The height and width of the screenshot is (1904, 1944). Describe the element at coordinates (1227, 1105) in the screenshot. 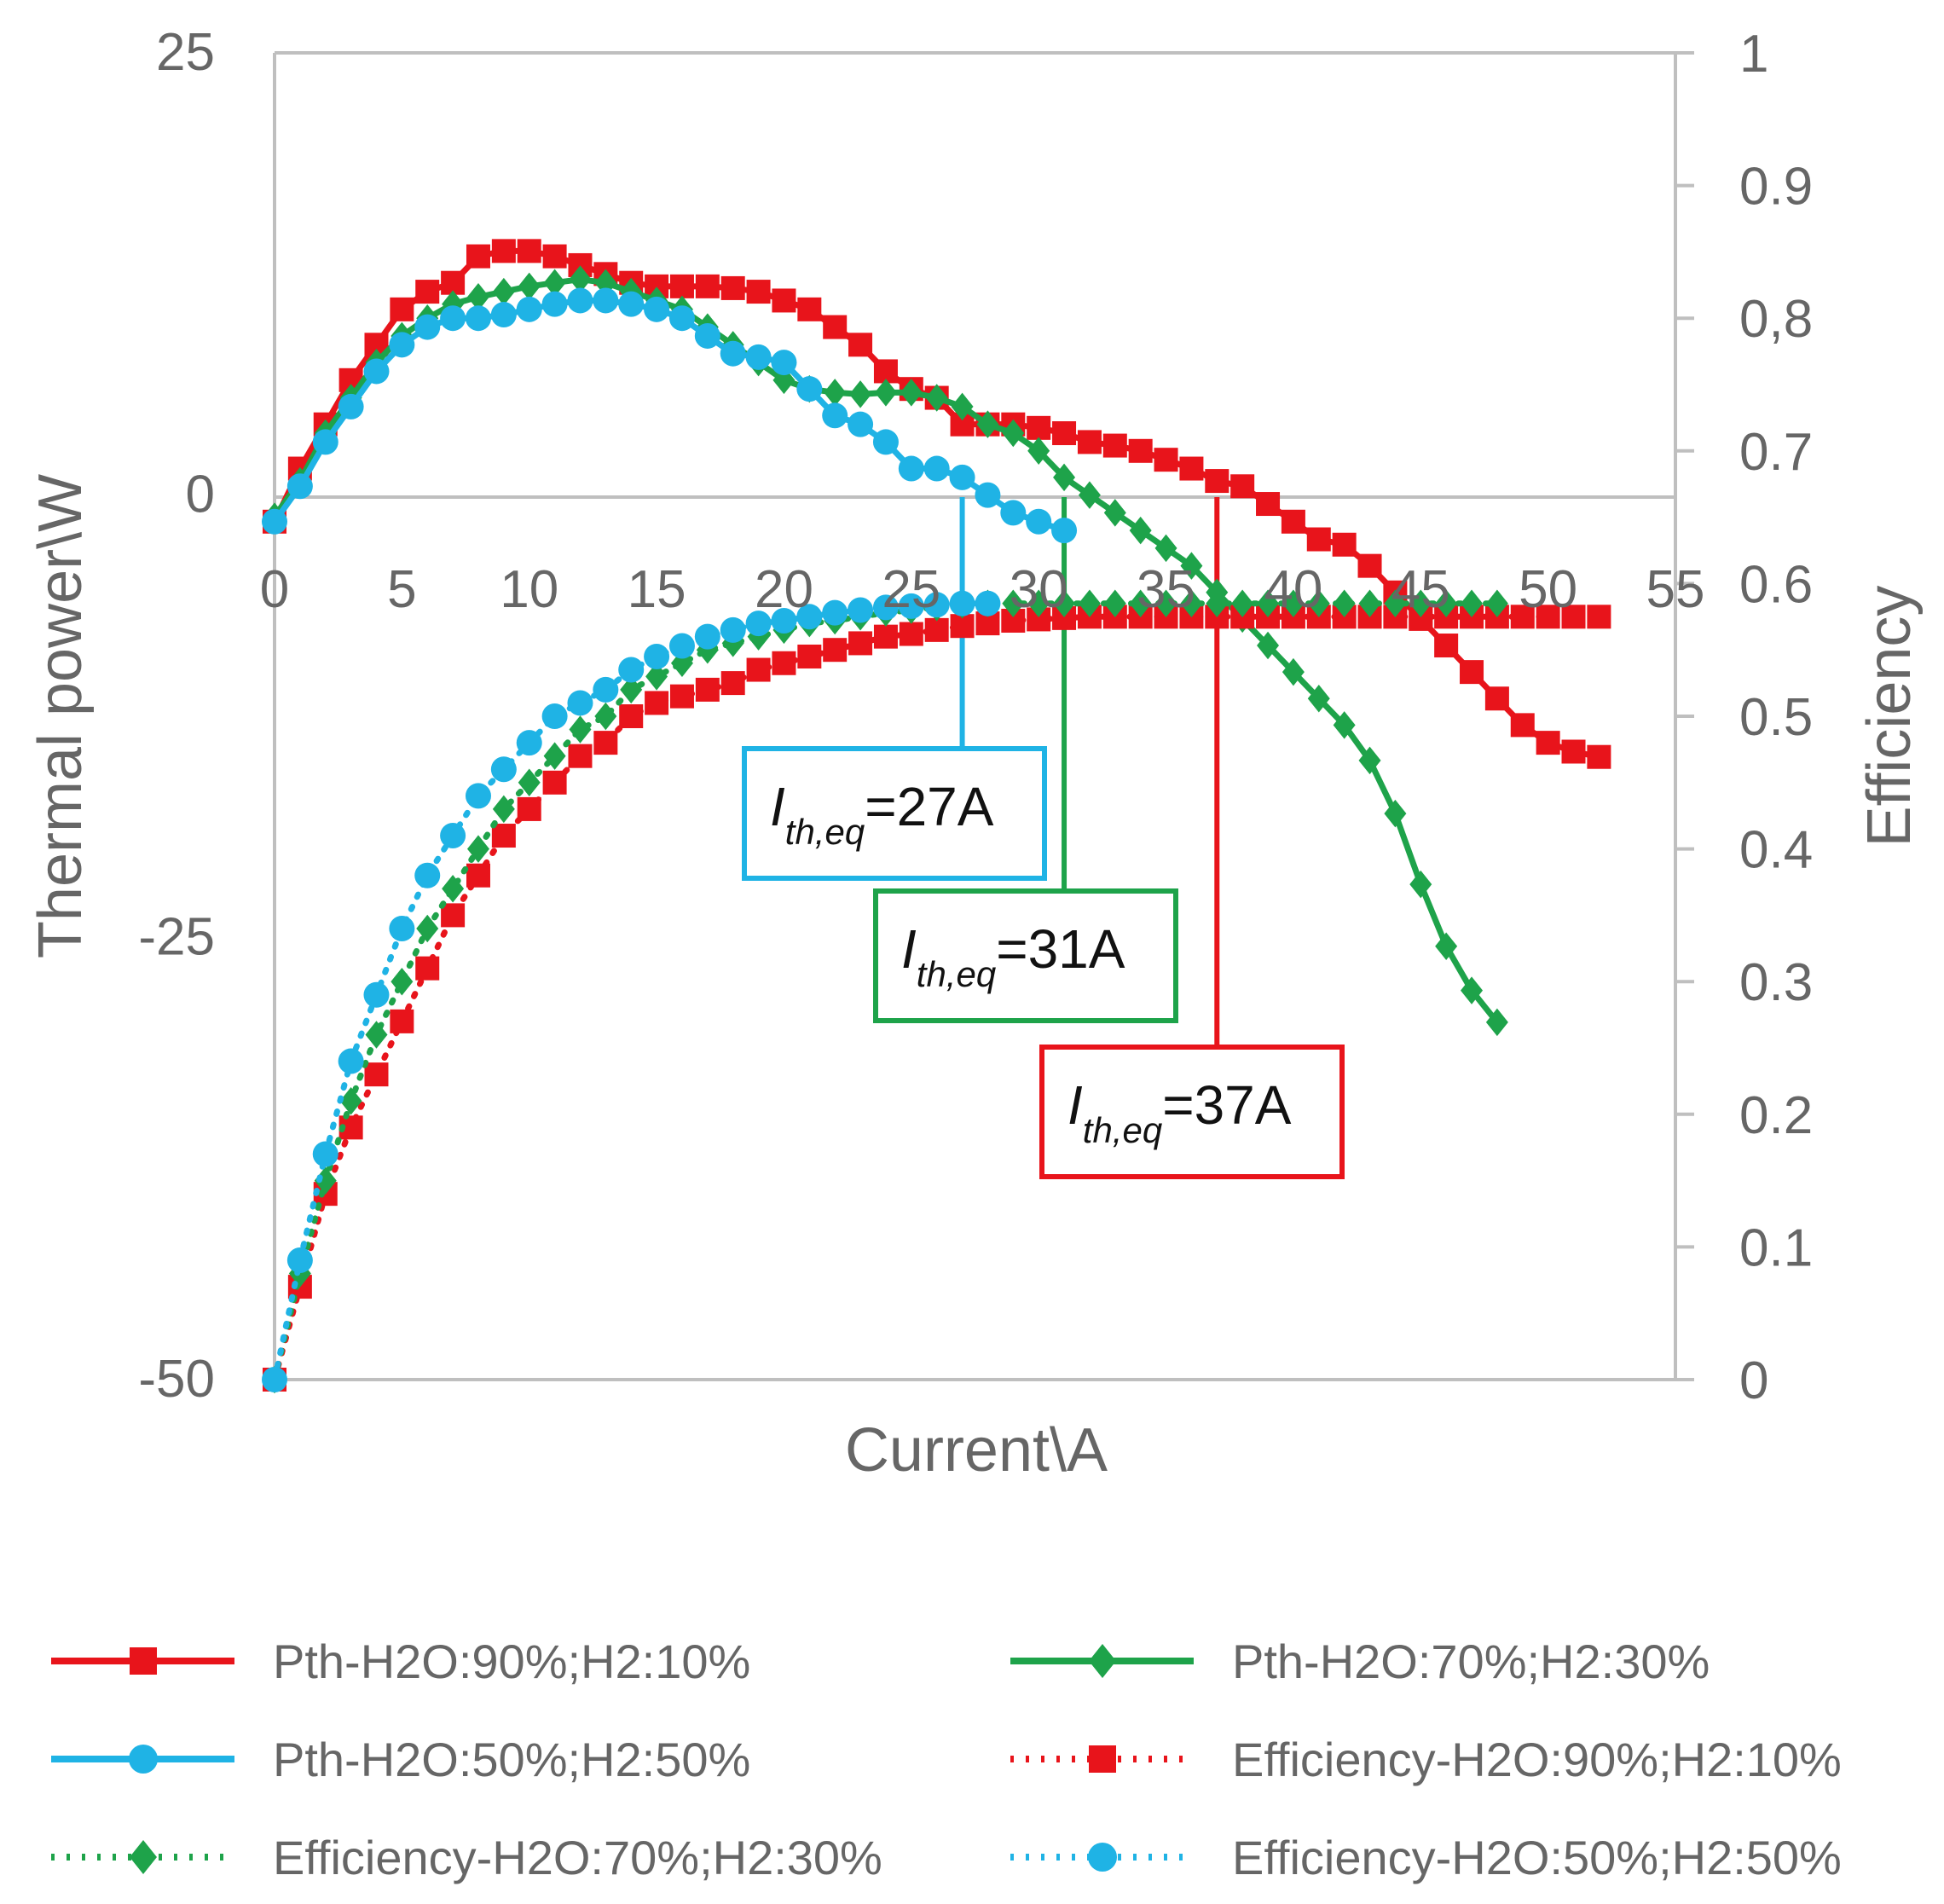

I see `annotation-value: =37A` at that location.